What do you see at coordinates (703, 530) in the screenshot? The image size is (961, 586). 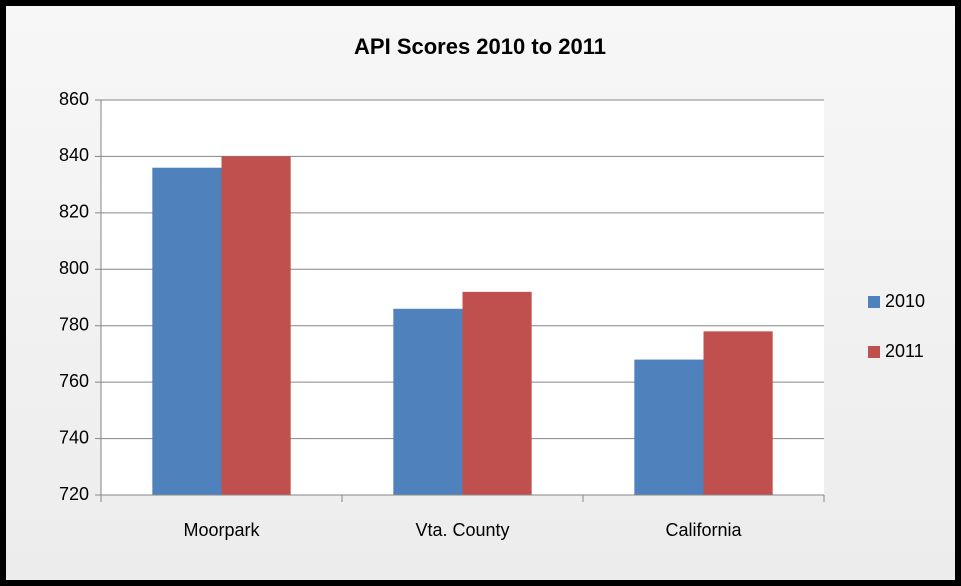 I see `x-tick-label: California` at bounding box center [703, 530].